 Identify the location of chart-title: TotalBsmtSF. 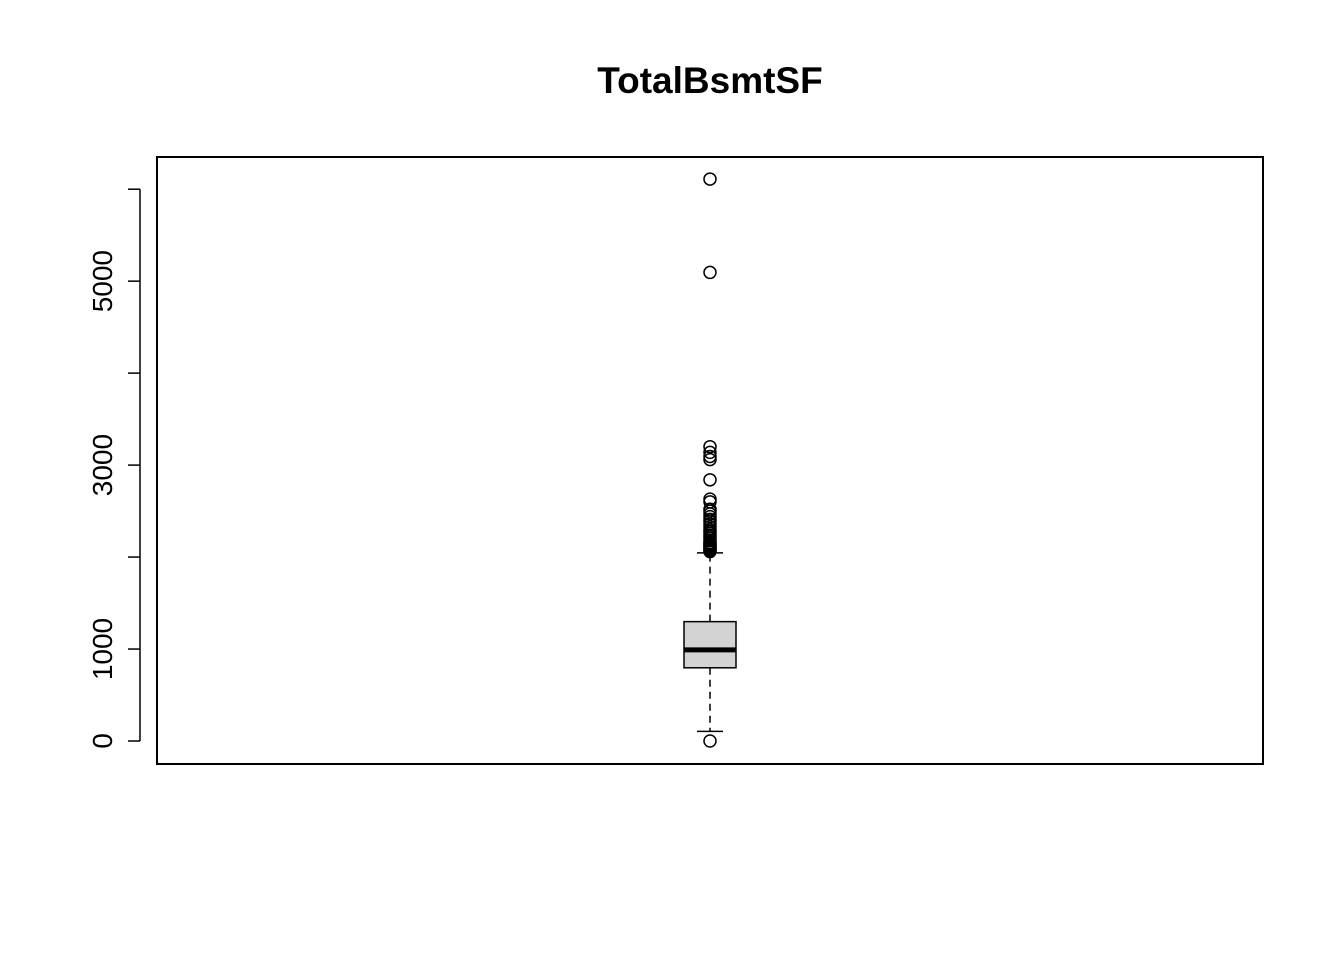
(709, 80).